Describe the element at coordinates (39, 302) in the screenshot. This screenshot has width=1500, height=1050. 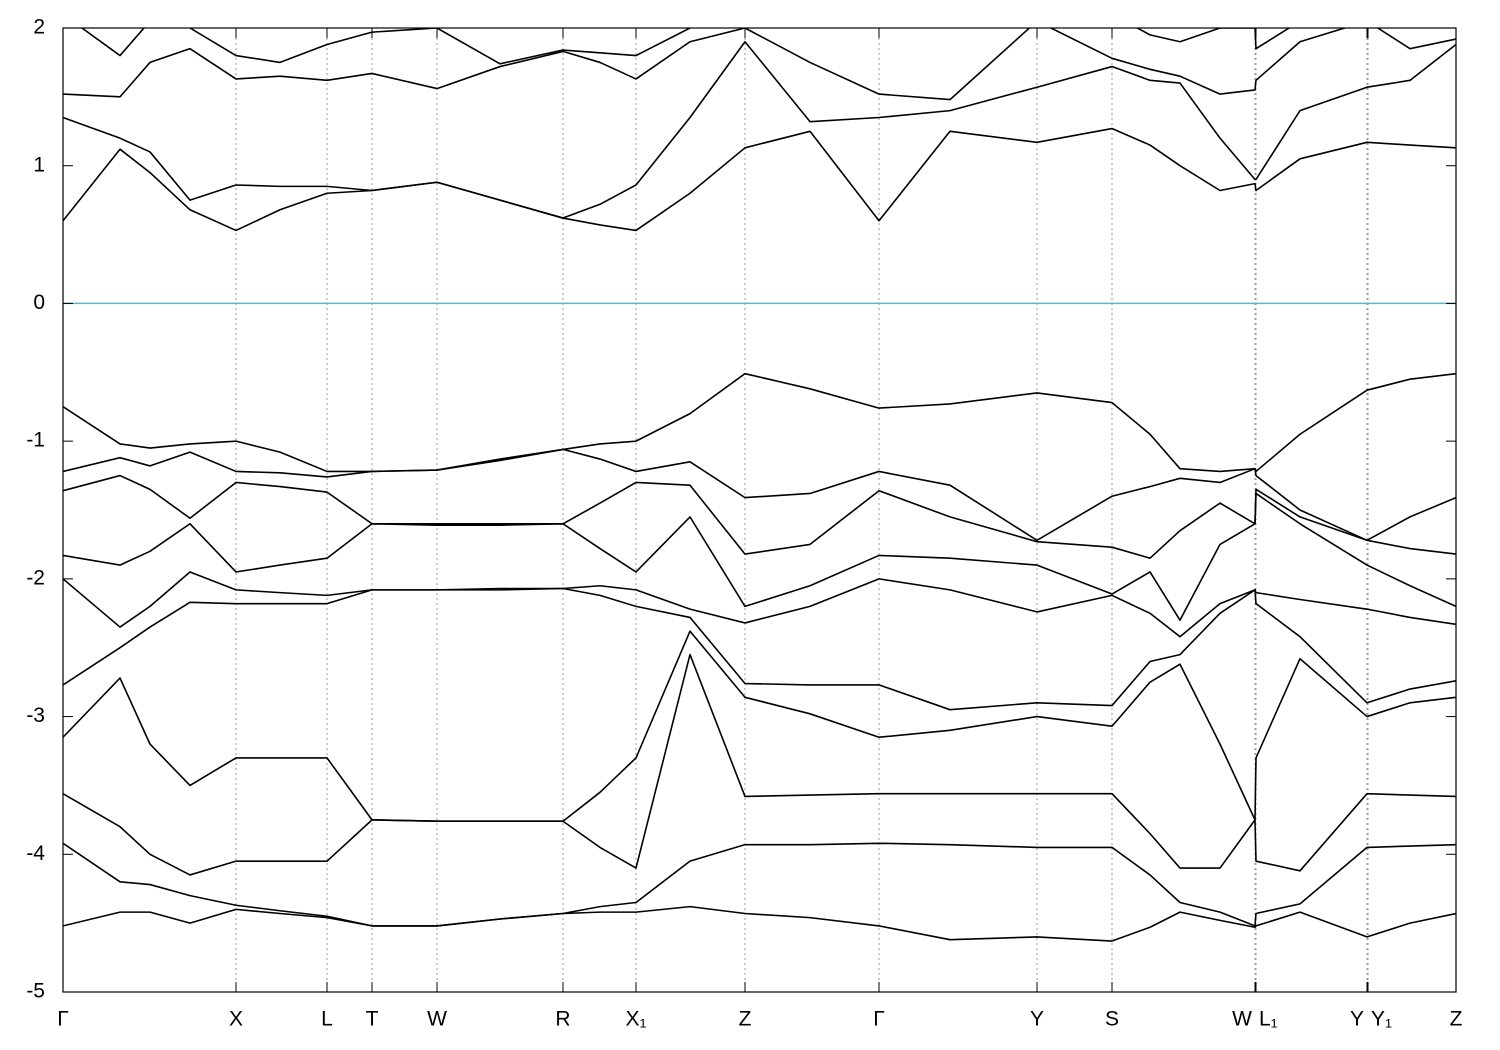
I see `y-tick-label: 0` at that location.